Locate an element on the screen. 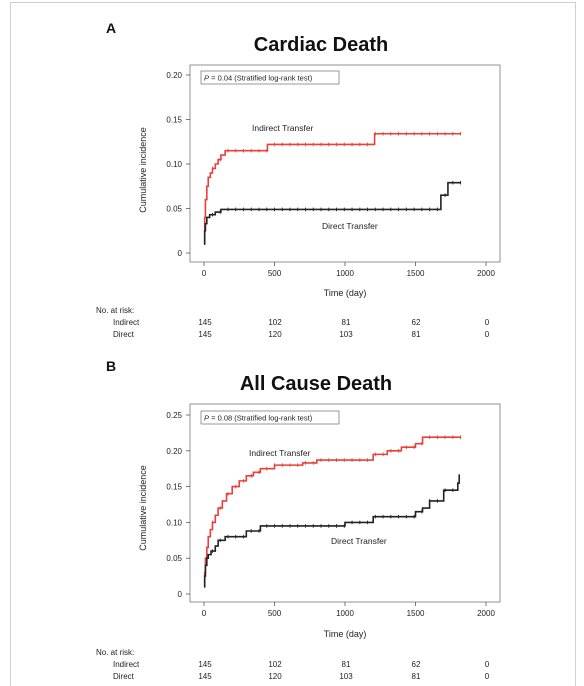 Image resolution: width=584 pixels, height=686 pixels. p-value-text: P = 0.08 (Stratified log-rank test) is located at coordinates (258, 418).